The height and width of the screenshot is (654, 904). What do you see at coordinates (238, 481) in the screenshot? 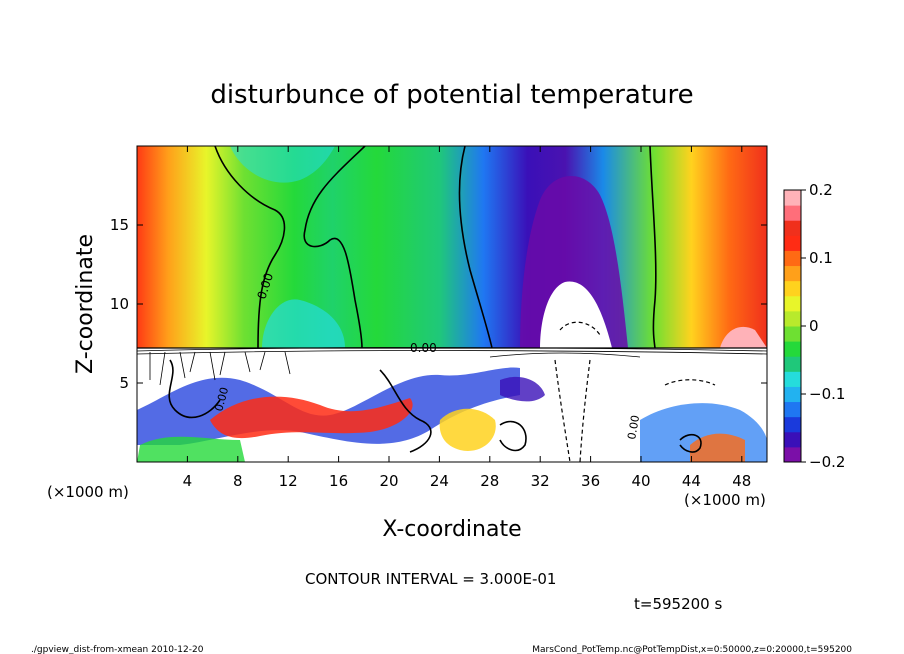
I see `x-tick-label: 8` at bounding box center [238, 481].